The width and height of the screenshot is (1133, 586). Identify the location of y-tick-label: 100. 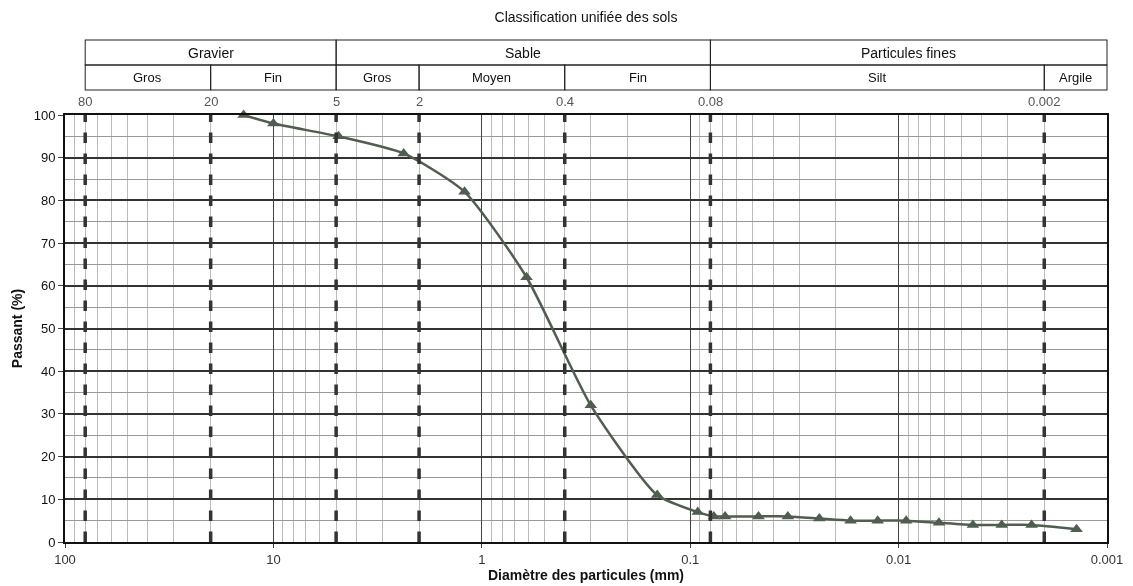
(44, 115).